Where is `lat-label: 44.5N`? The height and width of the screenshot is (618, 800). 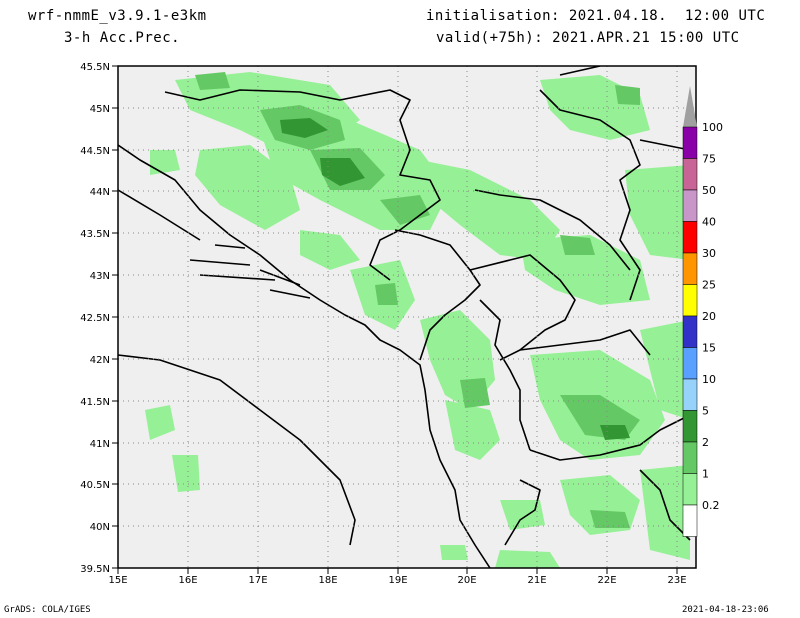
lat-label: 44.5N is located at coordinates (95, 151).